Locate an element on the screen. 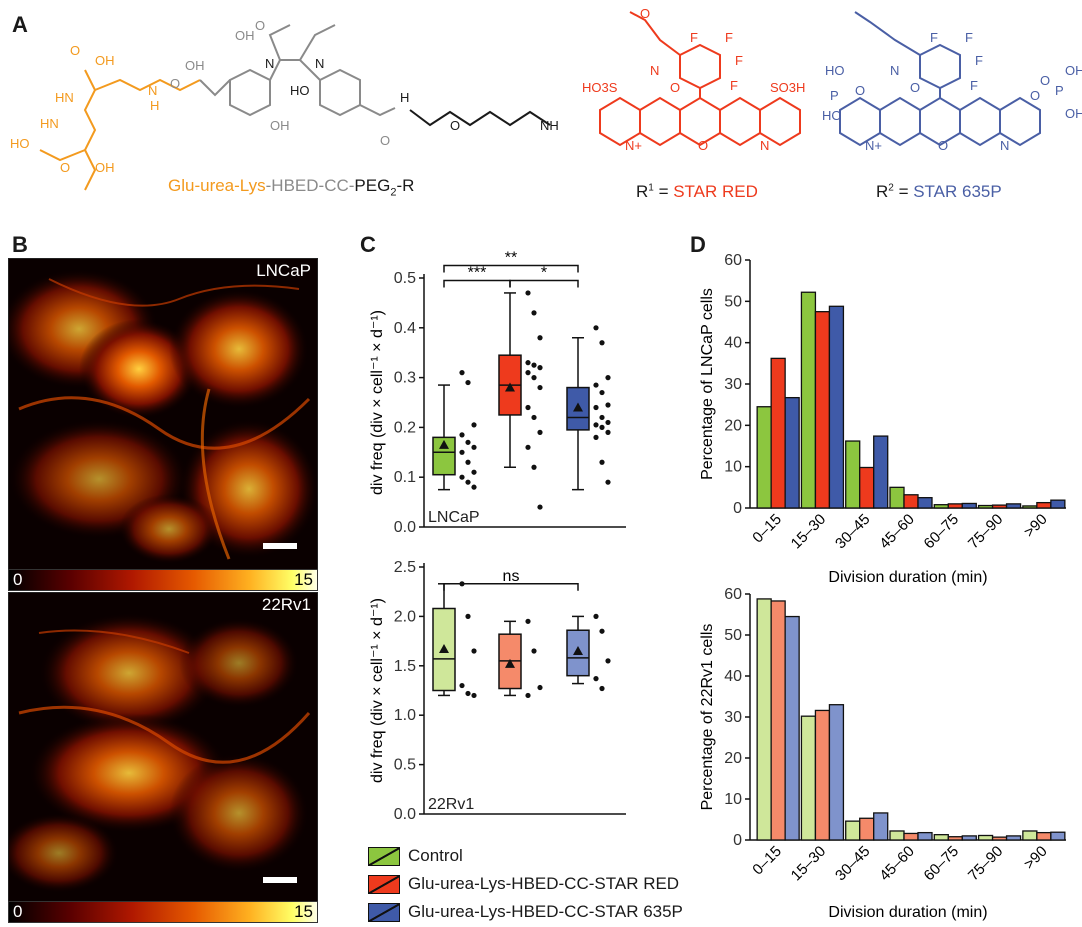  legend-label-control: Control is located at coordinates (435, 855).